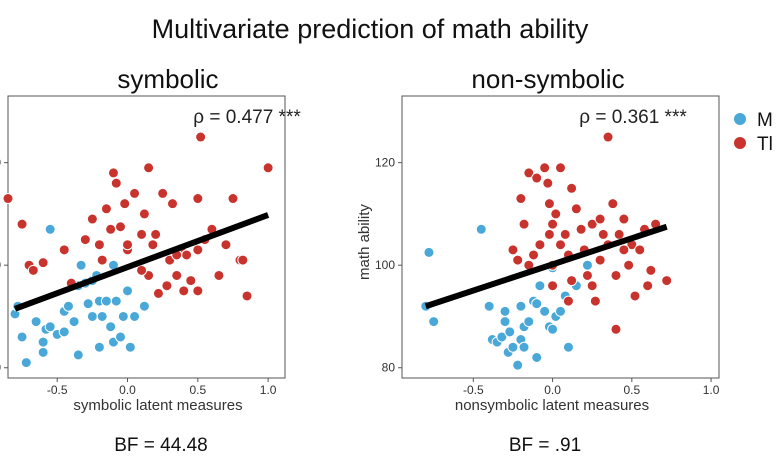 The height and width of the screenshot is (470, 780). What do you see at coordinates (385, 265) in the screenshot?
I see `y-tick-label: 100` at bounding box center [385, 265].